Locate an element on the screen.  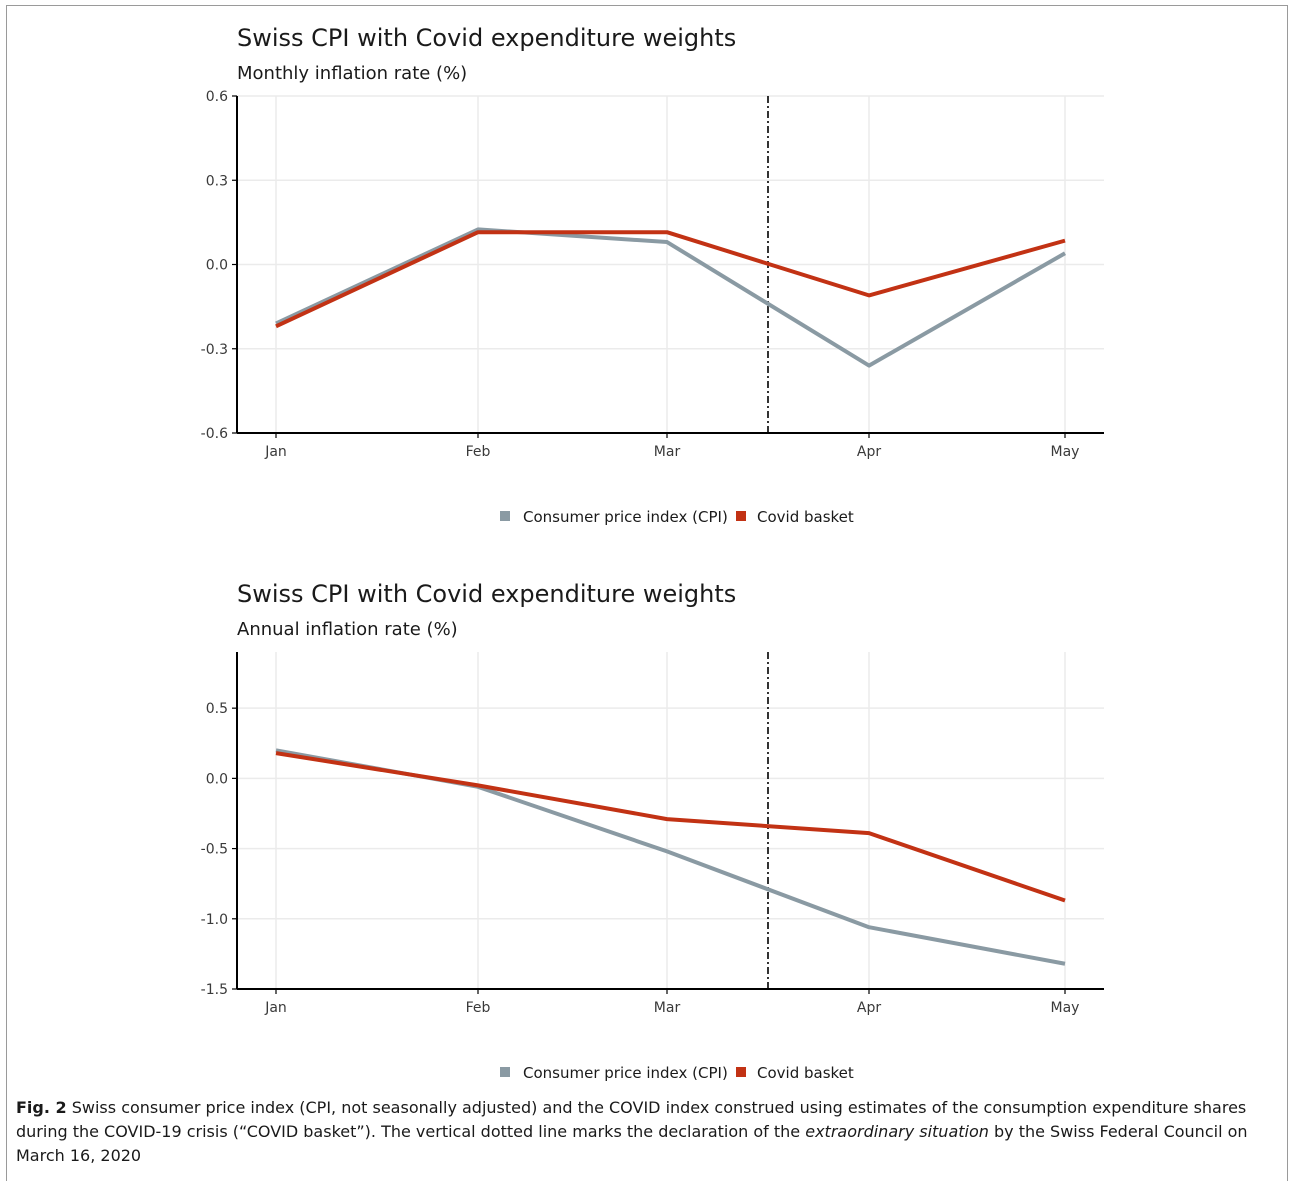
y-tick-label: -0.6 is located at coordinates (214, 434).